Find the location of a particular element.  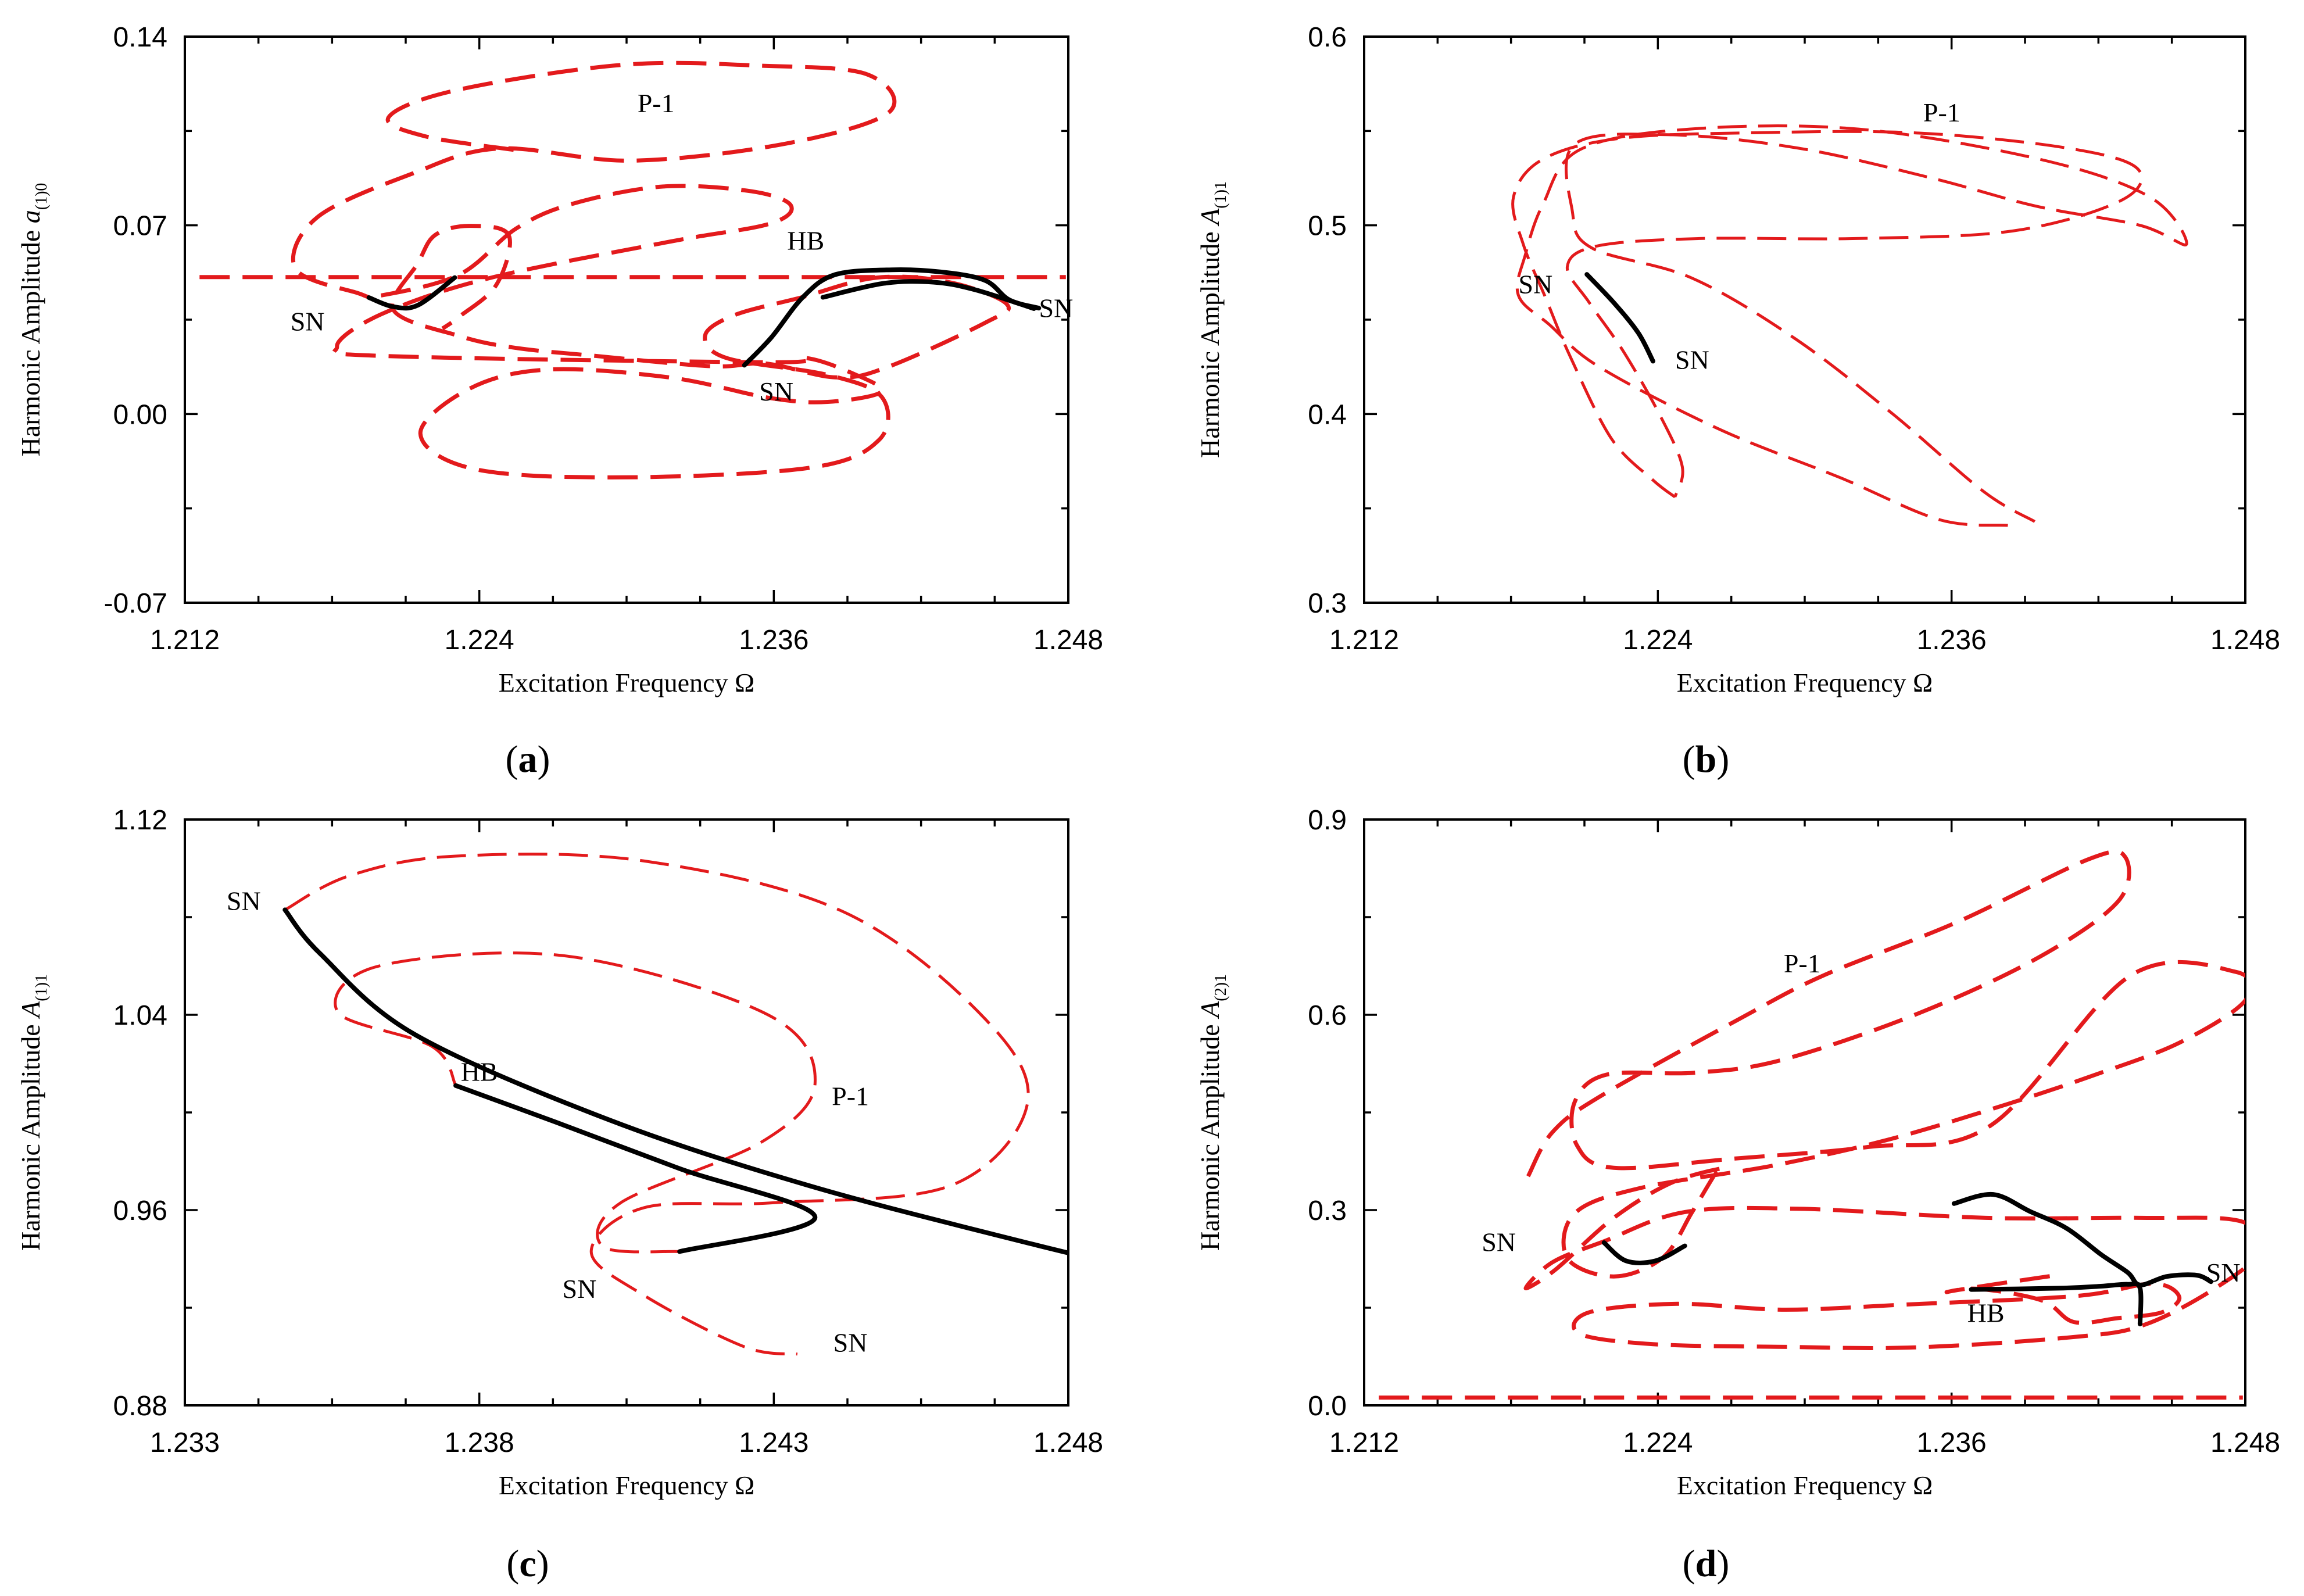

y-tick-label-a-2: 0.07 is located at coordinates (140, 226).